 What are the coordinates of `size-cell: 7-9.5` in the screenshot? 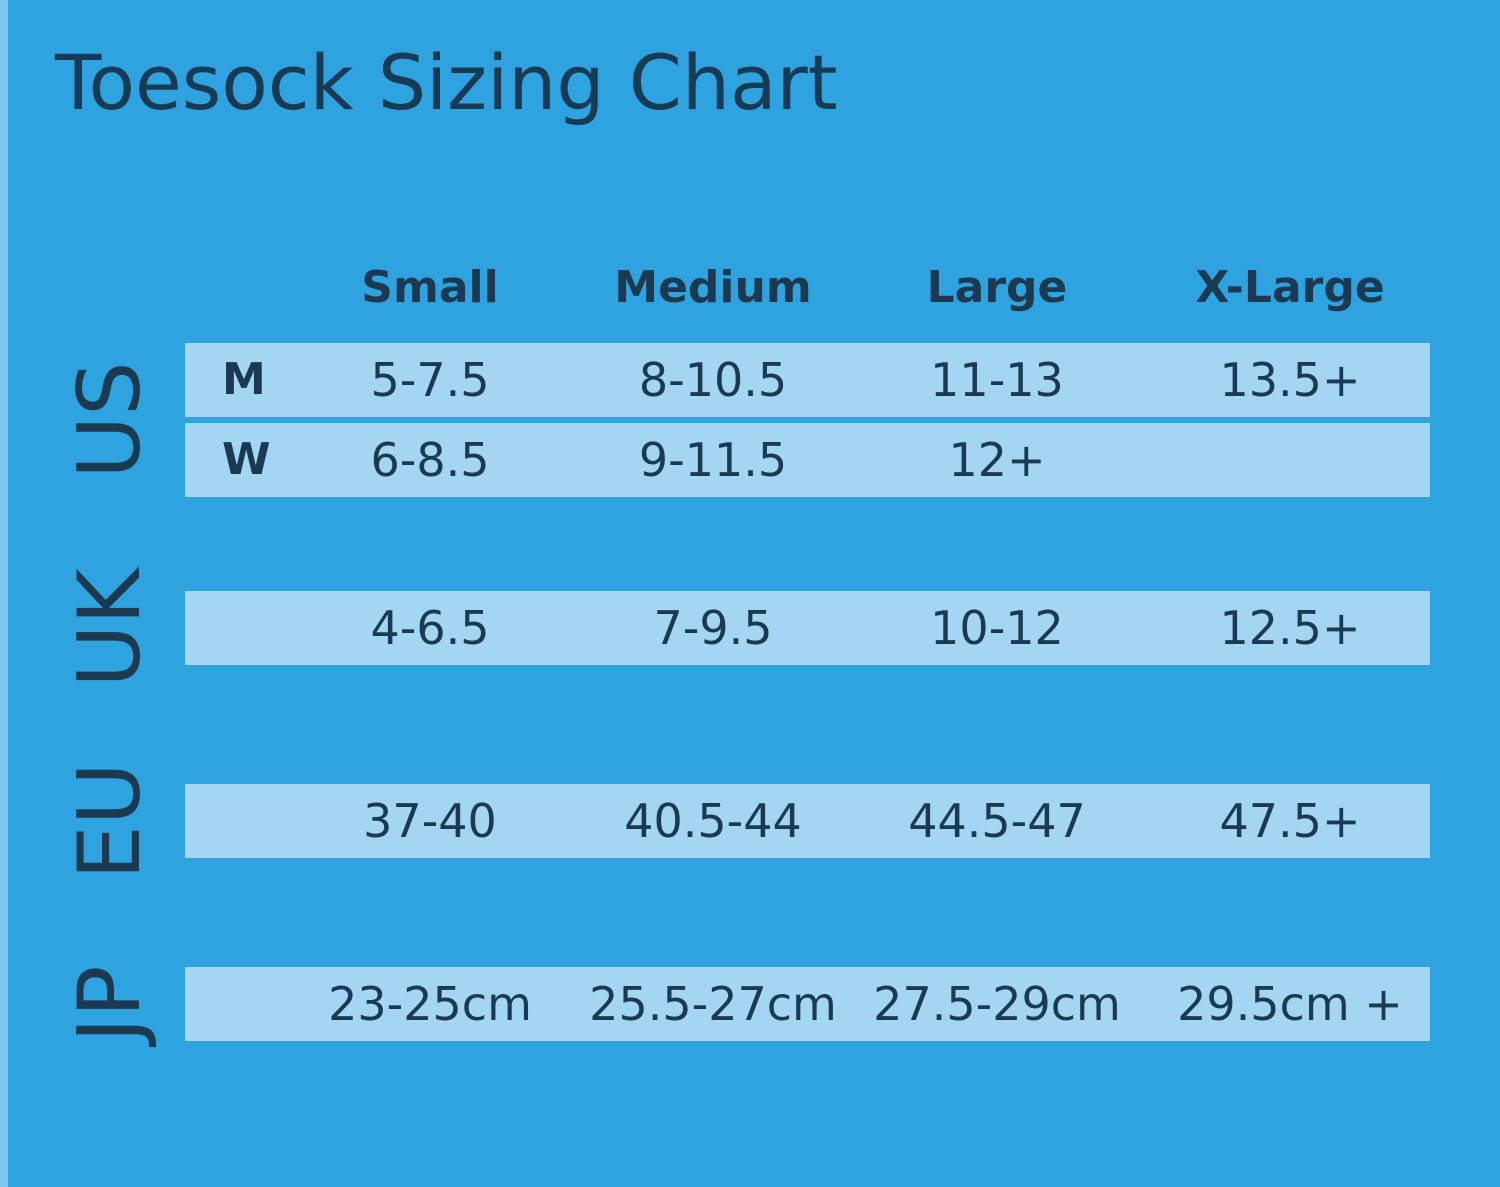 It's located at (713, 628).